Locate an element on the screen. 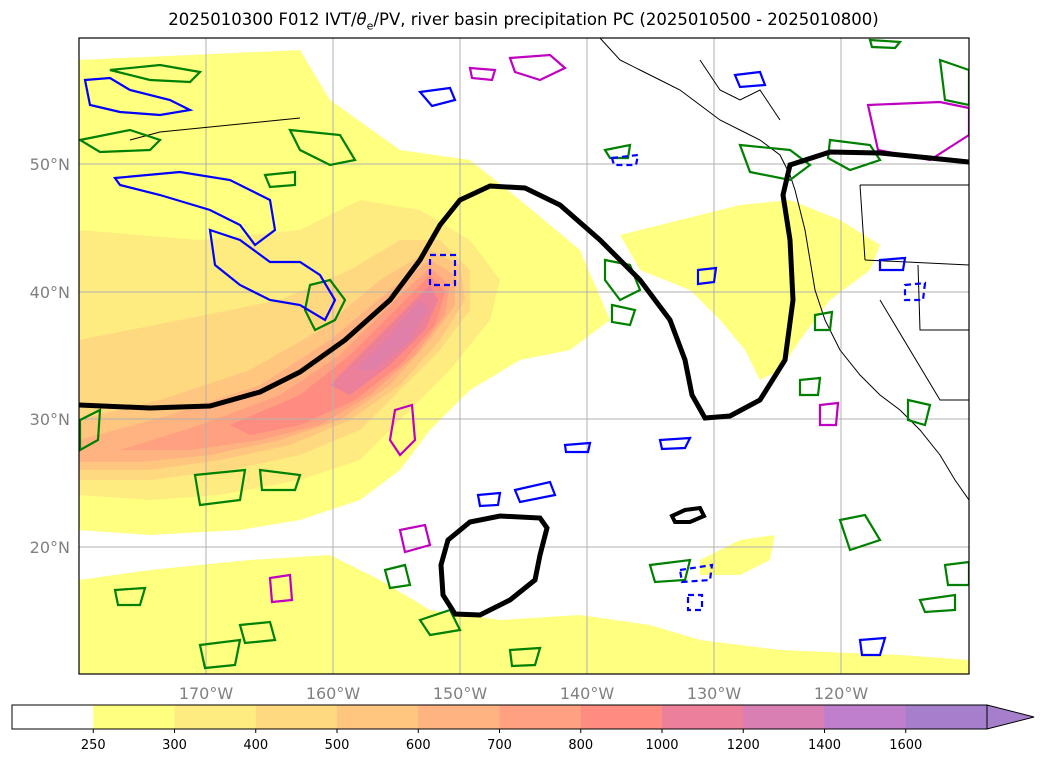 The image size is (1047, 767). colorbar-tick-label: 300 is located at coordinates (174, 745).